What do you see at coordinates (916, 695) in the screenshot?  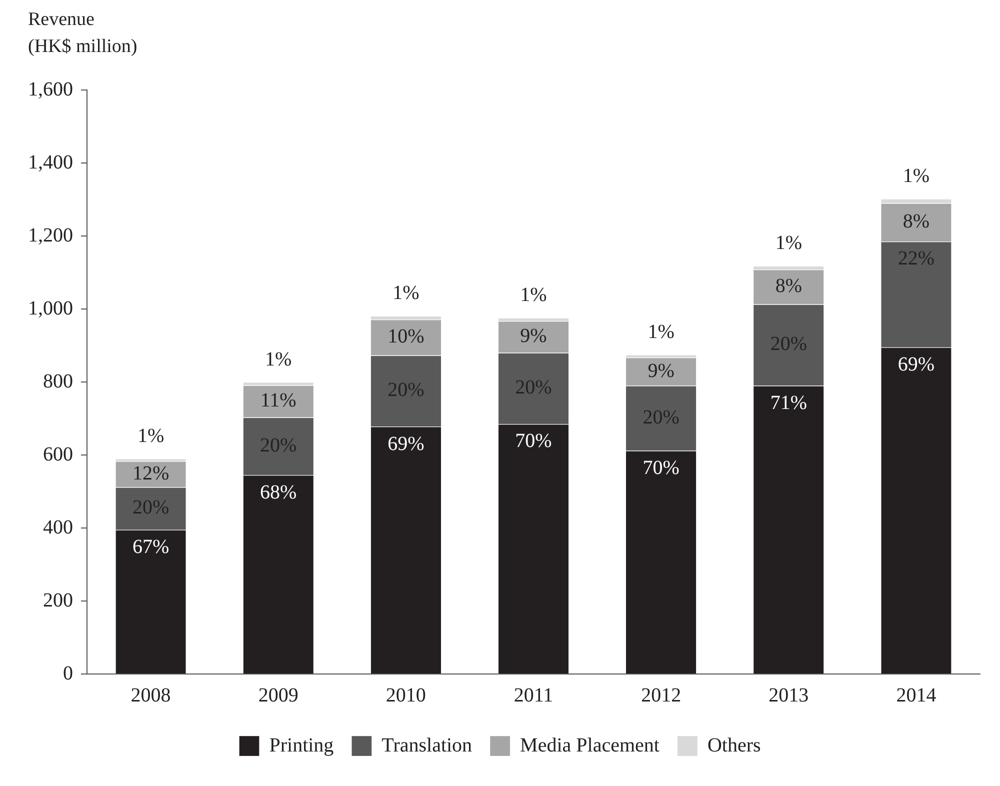 I see `x-tick-label: 2014` at bounding box center [916, 695].